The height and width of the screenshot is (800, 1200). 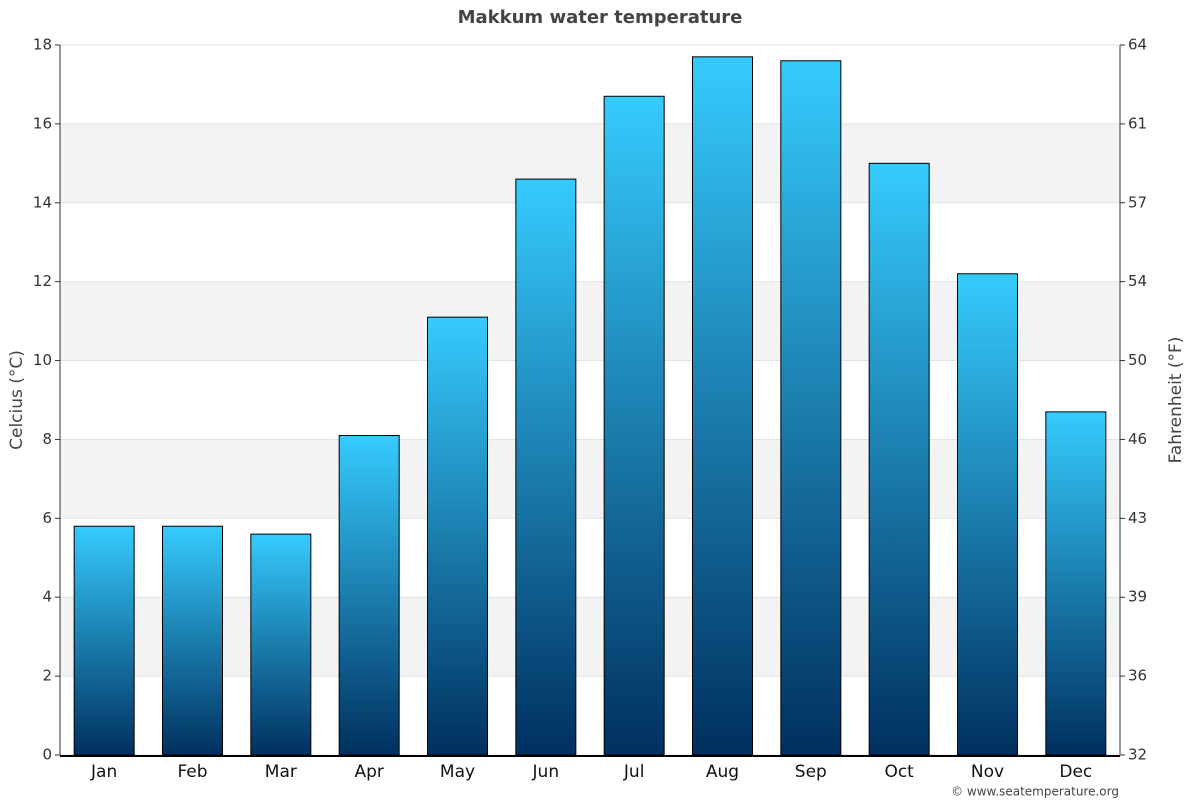 I want to click on y2-tick-label: 64, so click(x=1137, y=45).